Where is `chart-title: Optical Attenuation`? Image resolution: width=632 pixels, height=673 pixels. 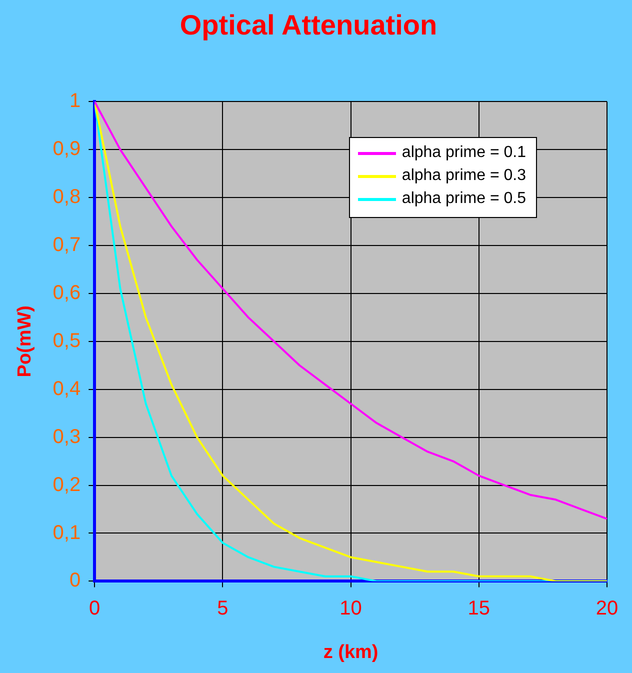 chart-title: Optical Attenuation is located at coordinates (309, 25).